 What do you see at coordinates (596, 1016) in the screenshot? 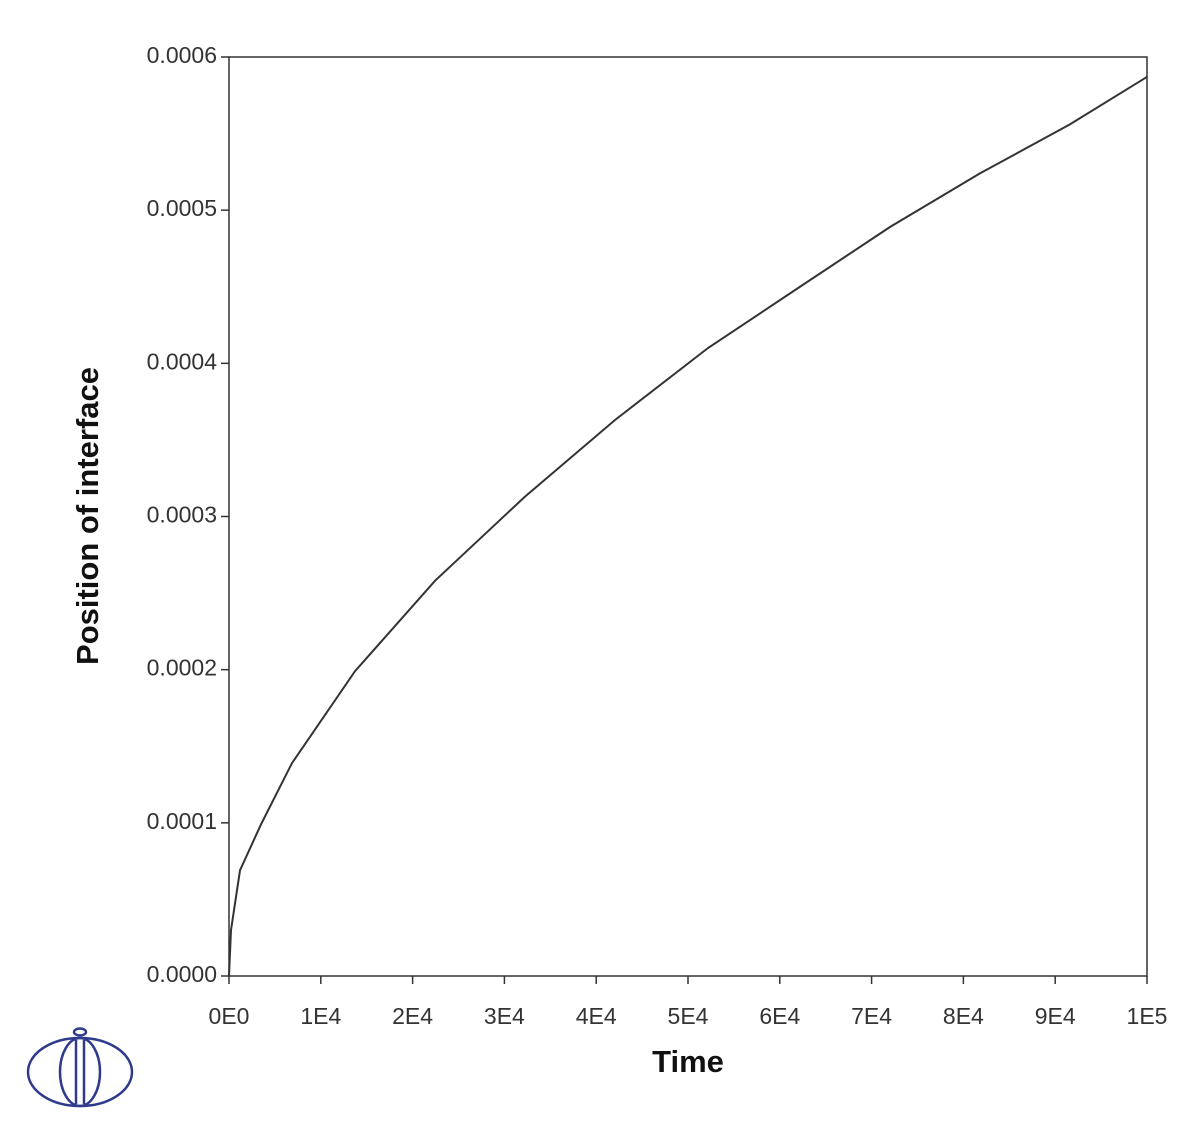
I see `x-tick-label: 4E4` at bounding box center [596, 1016].